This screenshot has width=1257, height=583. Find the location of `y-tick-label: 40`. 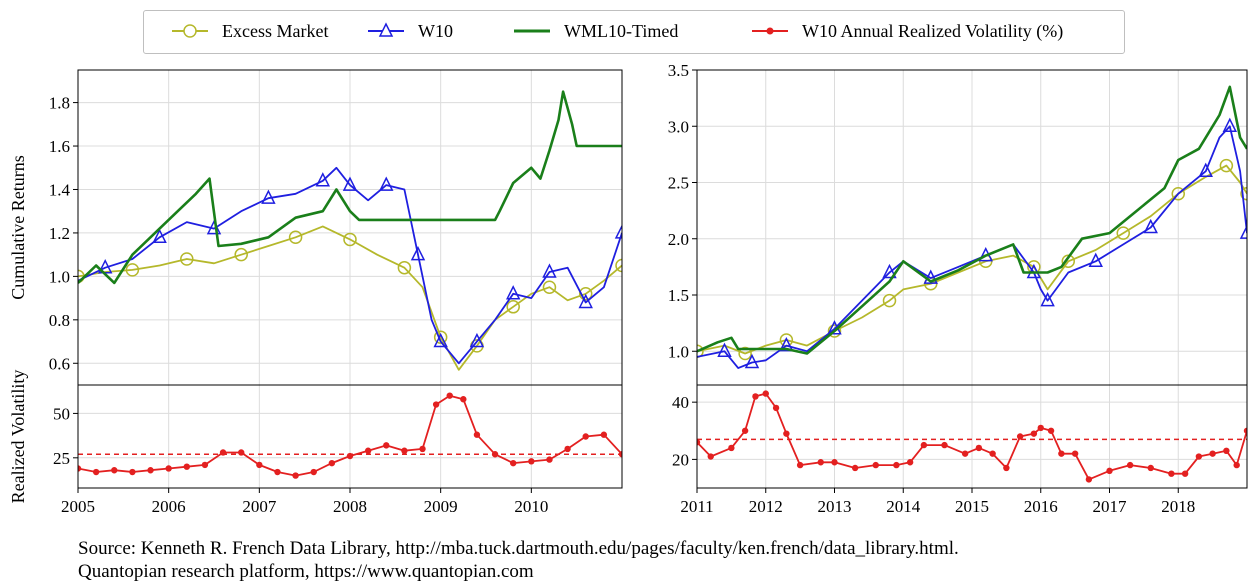

y-tick-label: 40 is located at coordinates (680, 402).